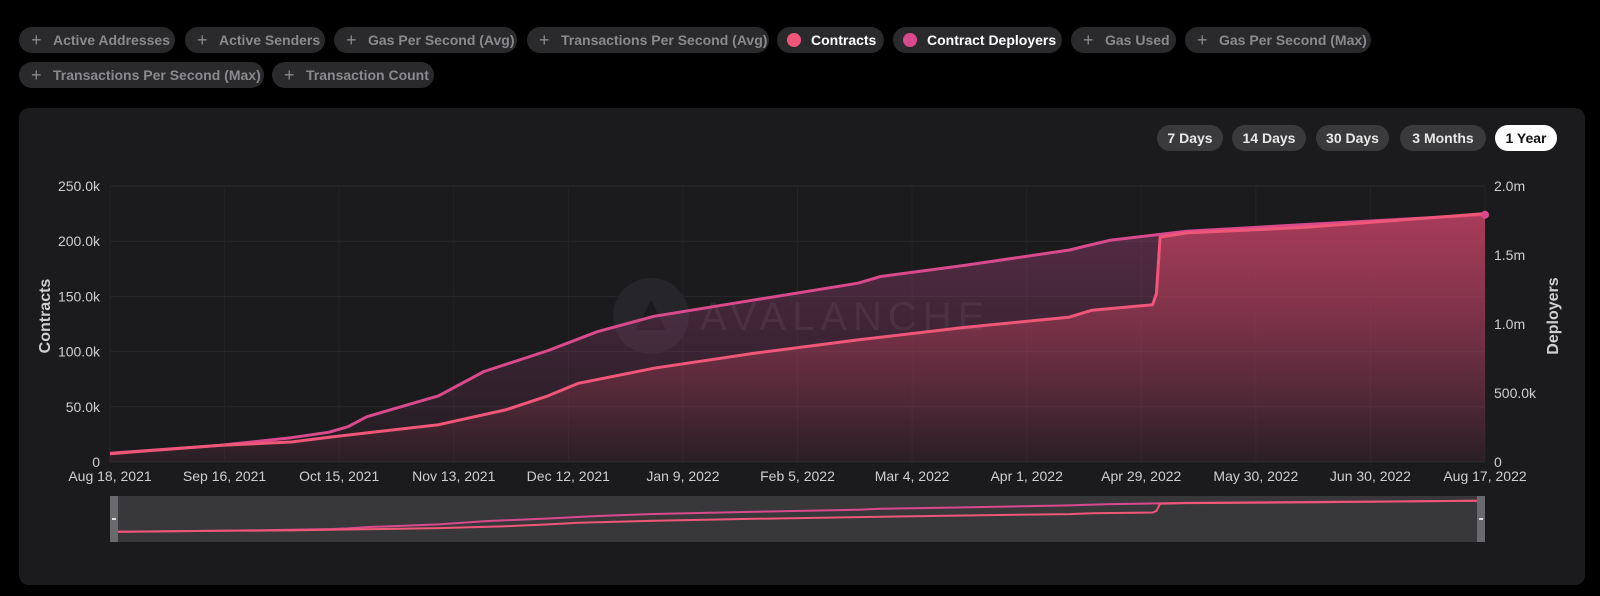 The height and width of the screenshot is (596, 1600). Describe the element at coordinates (1509, 324) in the screenshot. I see `y-right-tick-label: 1.0m` at that location.